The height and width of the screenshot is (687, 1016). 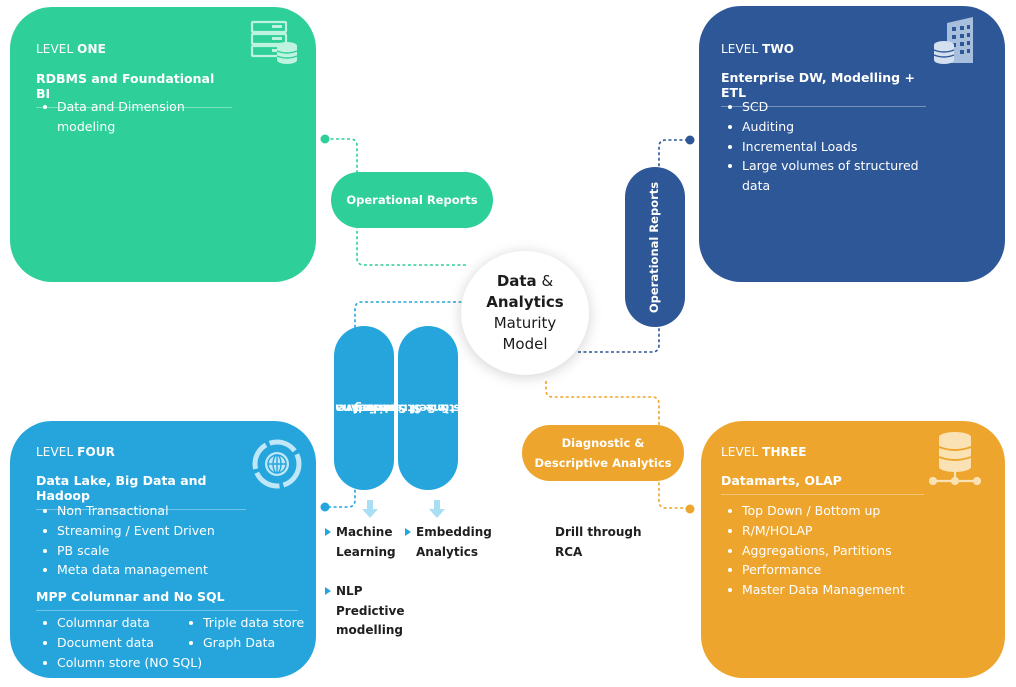 What do you see at coordinates (825, 176) in the screenshot?
I see `list-item: Large volumes of structured data` at bounding box center [825, 176].